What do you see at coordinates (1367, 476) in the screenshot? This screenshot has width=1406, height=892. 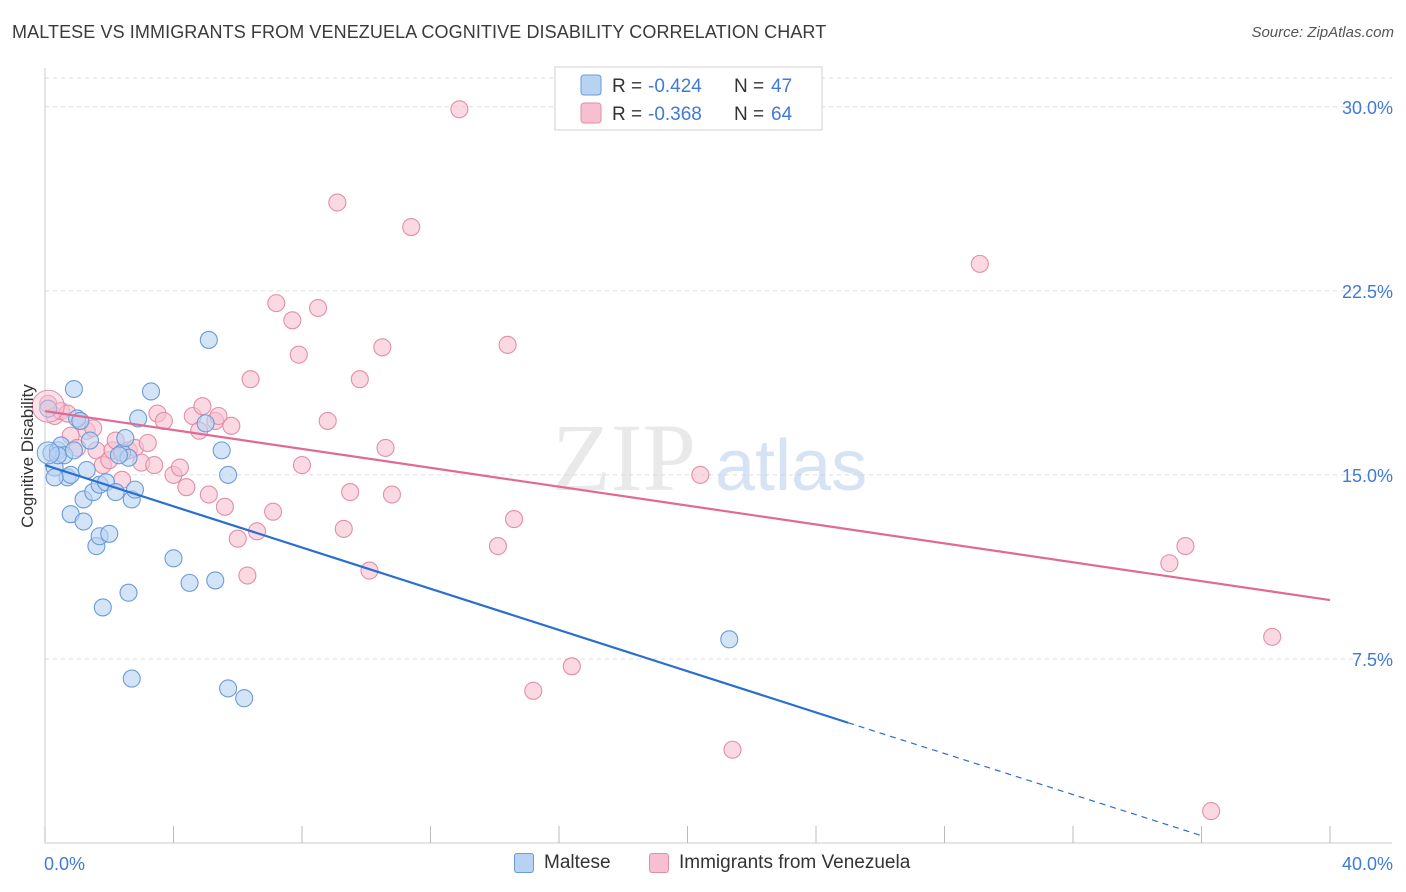 I see `y-tick-label: 15.0%` at bounding box center [1367, 476].